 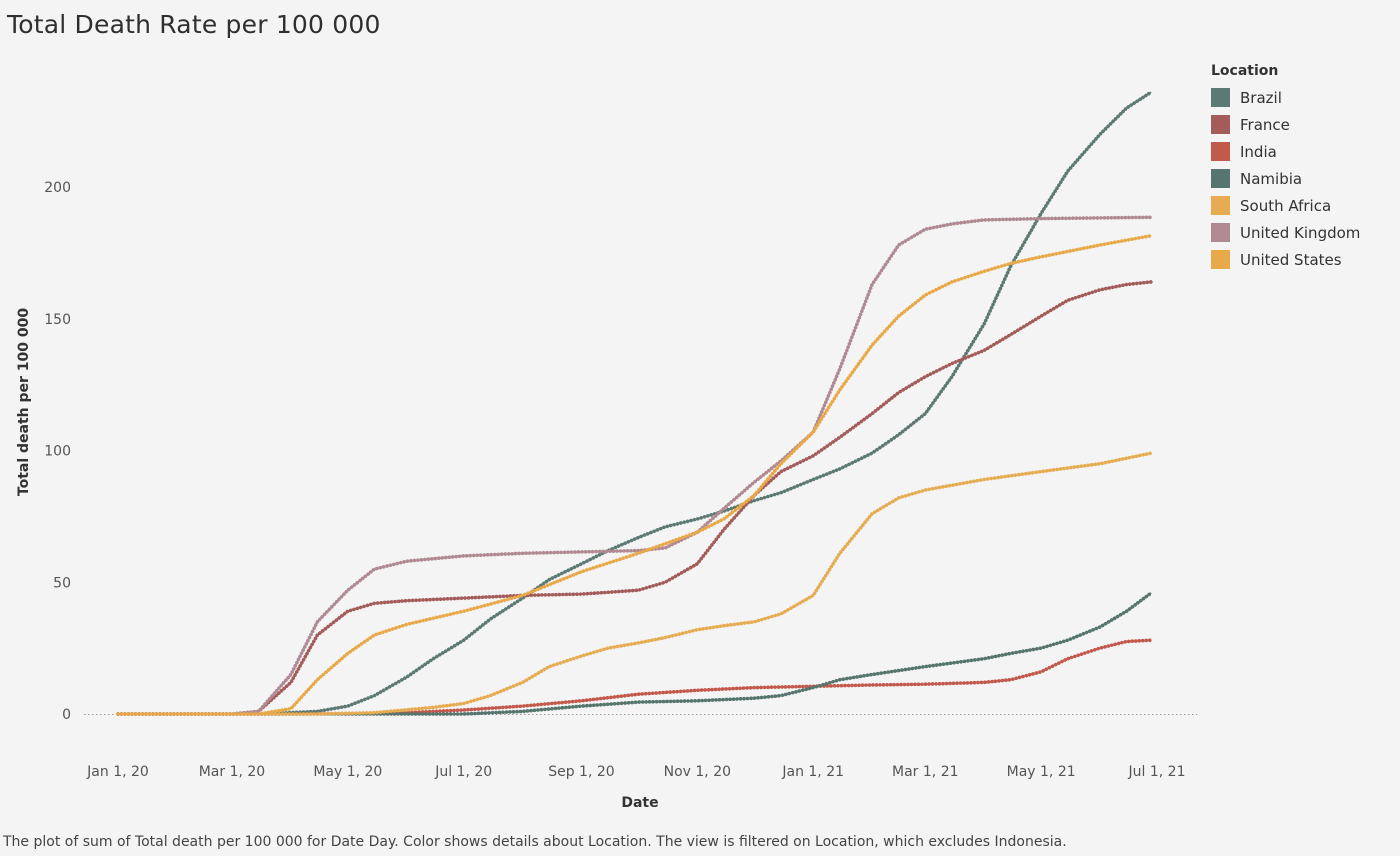 I want to click on legend-label: Namibia, so click(x=1271, y=178).